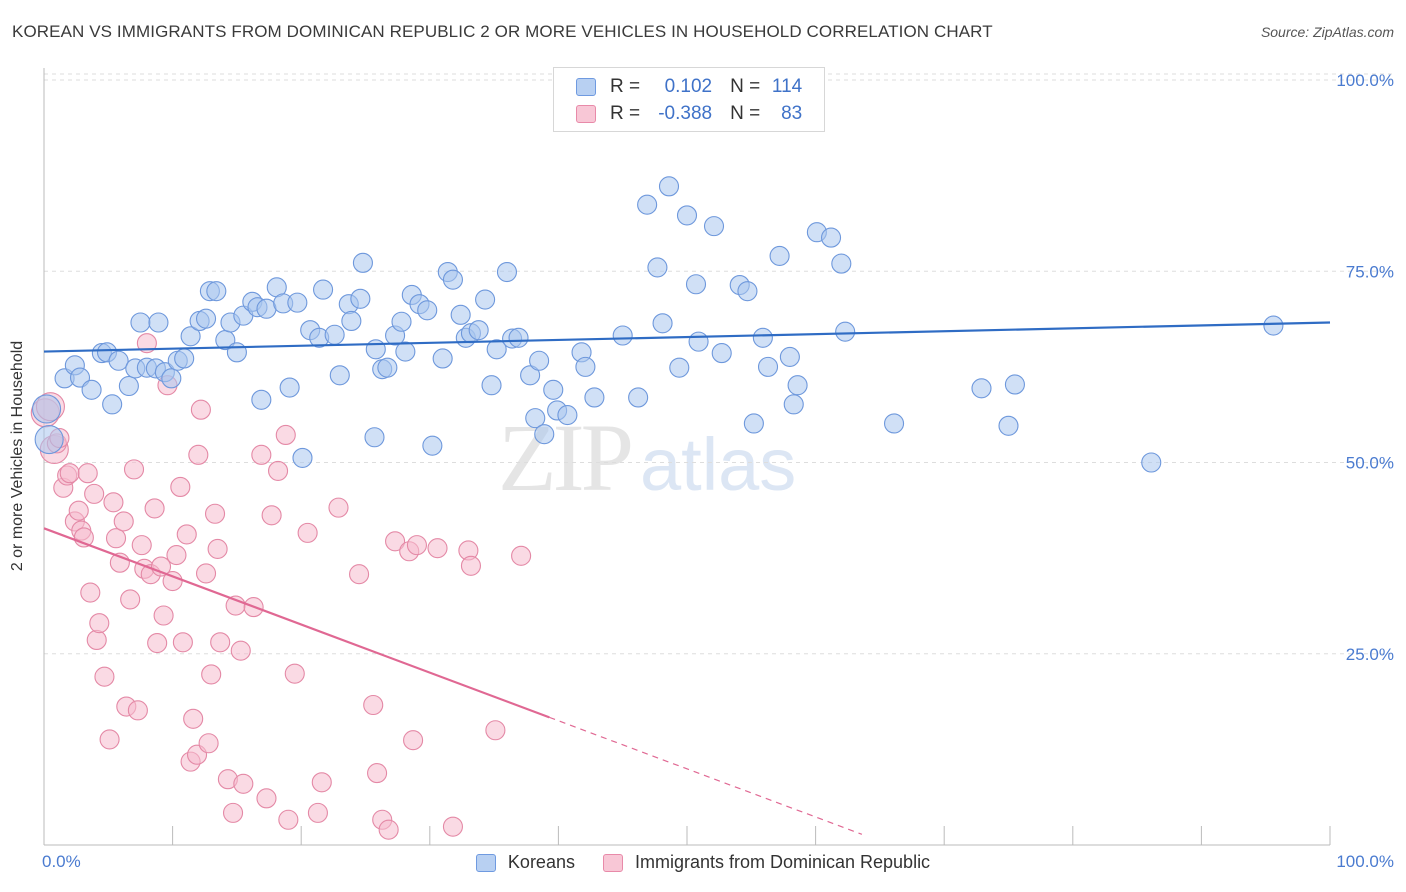  What do you see at coordinates (296, 623) in the screenshot?
I see `trend-line-dominican` at bounding box center [296, 623].